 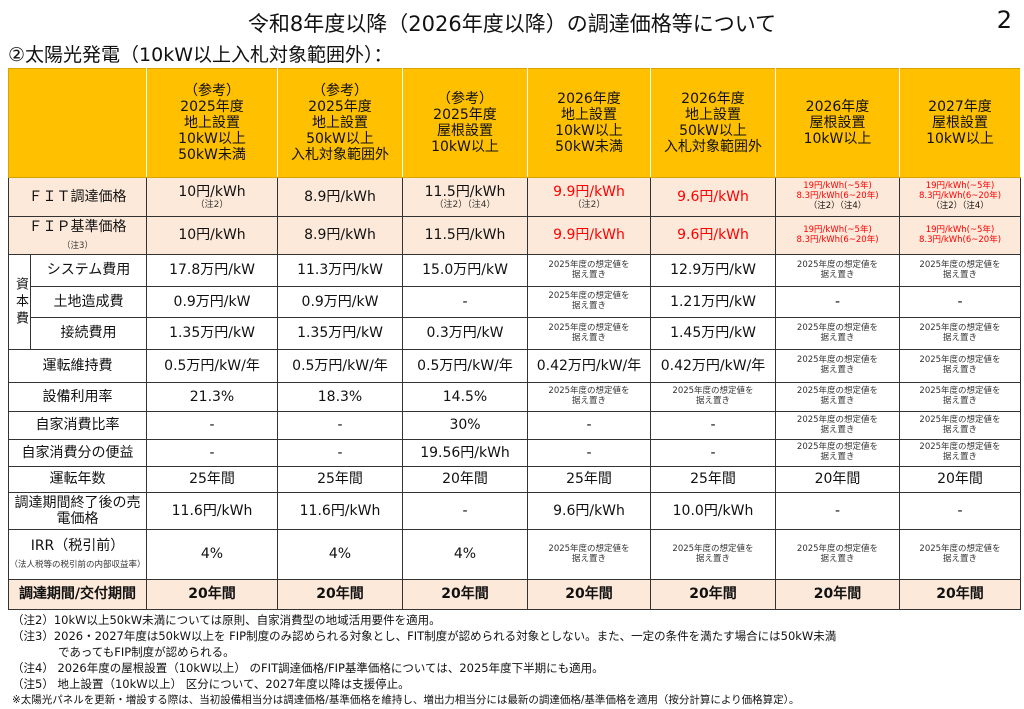 What do you see at coordinates (340, 302) in the screenshot?
I see `value-cell: 0.9万円/kW` at bounding box center [340, 302].